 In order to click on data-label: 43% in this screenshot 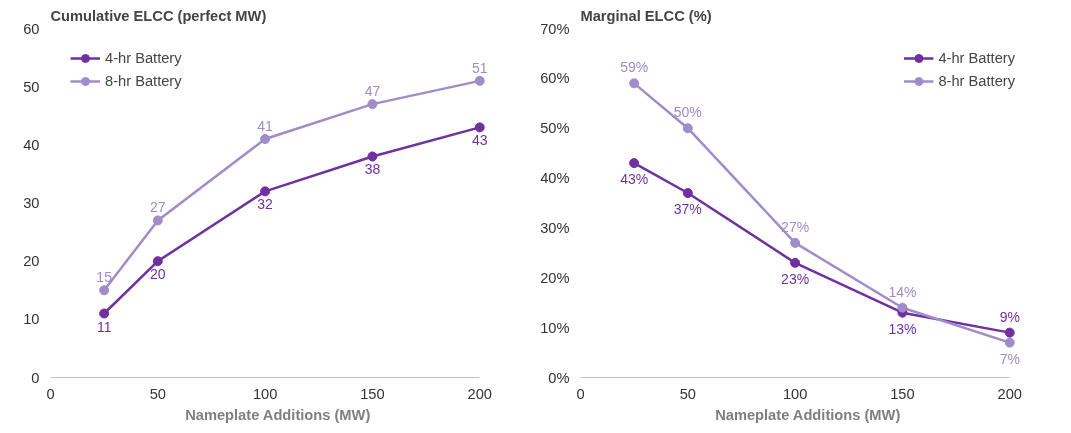, I will do `click(634, 179)`.